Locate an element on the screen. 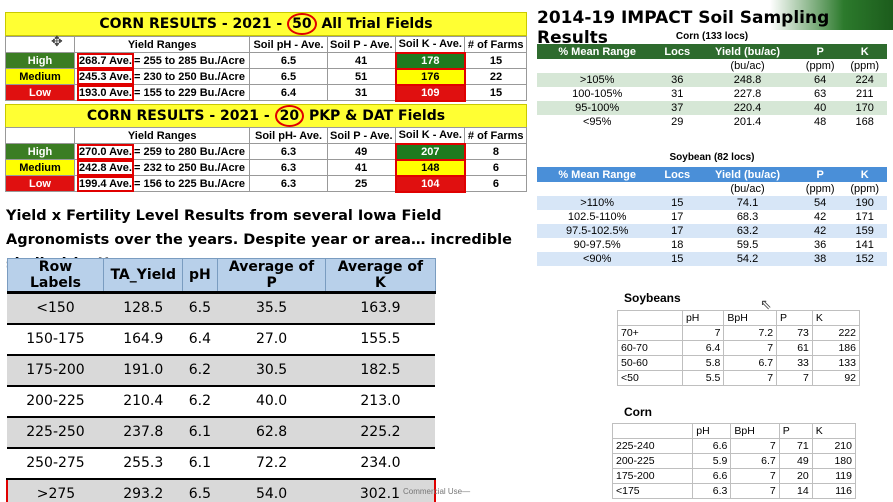 The height and width of the screenshot is (502, 893). grid-column-header: K is located at coordinates (836, 318).